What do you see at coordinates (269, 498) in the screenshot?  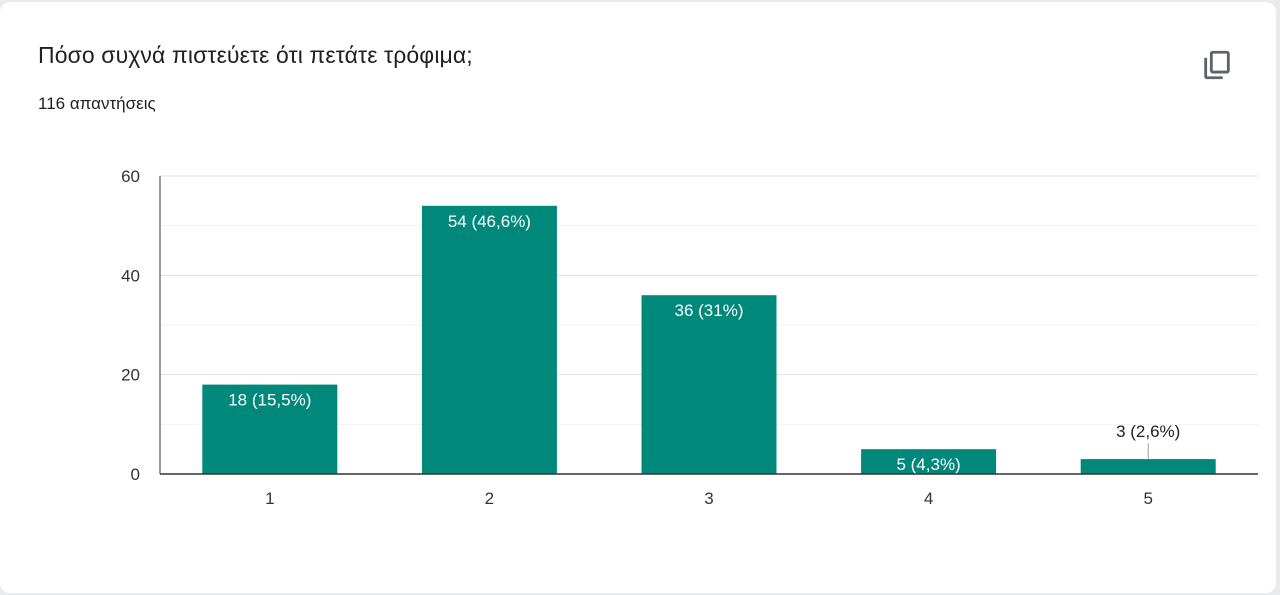 I see `x-tick-label: 1` at bounding box center [269, 498].